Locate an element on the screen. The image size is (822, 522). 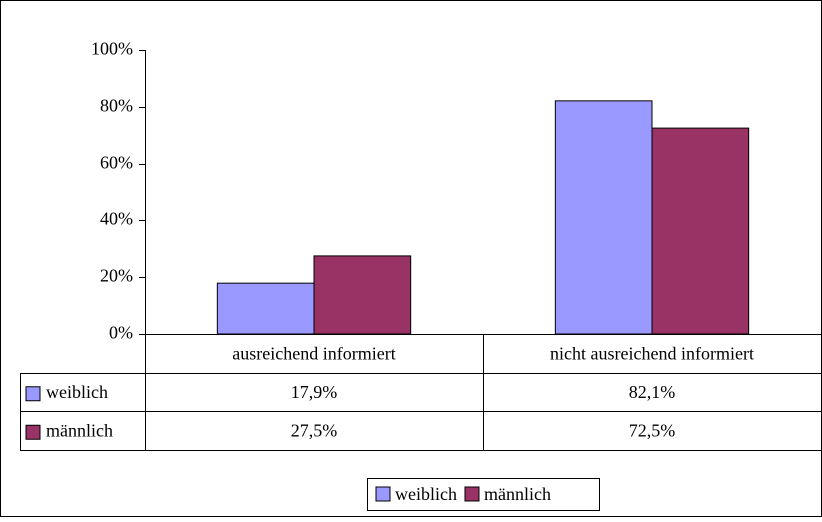
y-tick-label: 100% is located at coordinates (112, 49).